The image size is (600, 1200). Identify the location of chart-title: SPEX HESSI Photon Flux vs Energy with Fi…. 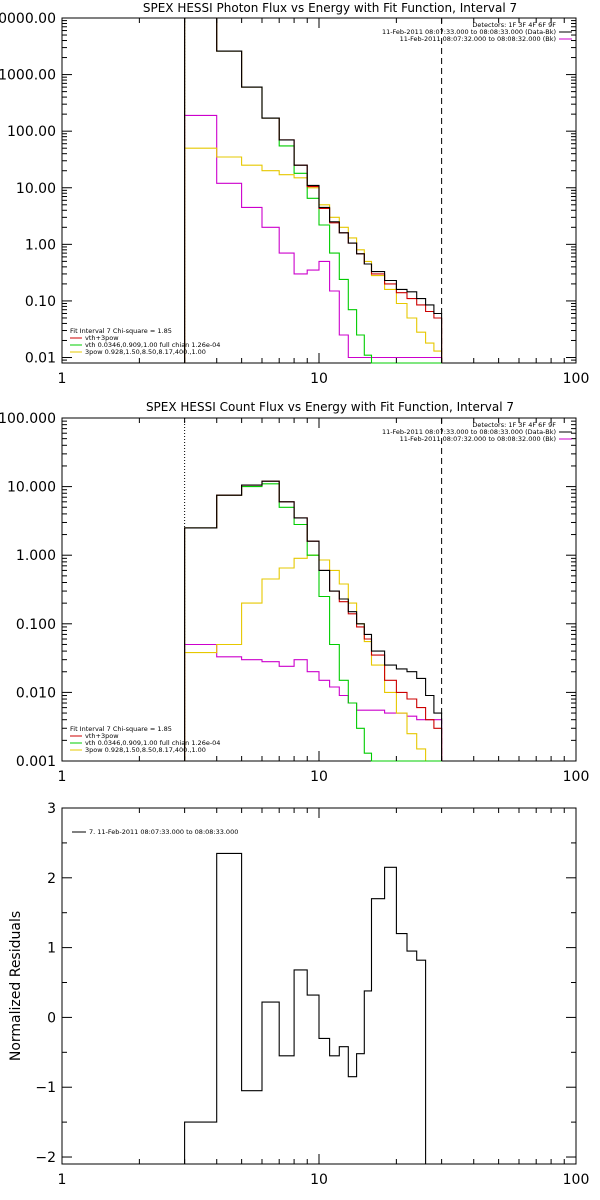
(330, 8).